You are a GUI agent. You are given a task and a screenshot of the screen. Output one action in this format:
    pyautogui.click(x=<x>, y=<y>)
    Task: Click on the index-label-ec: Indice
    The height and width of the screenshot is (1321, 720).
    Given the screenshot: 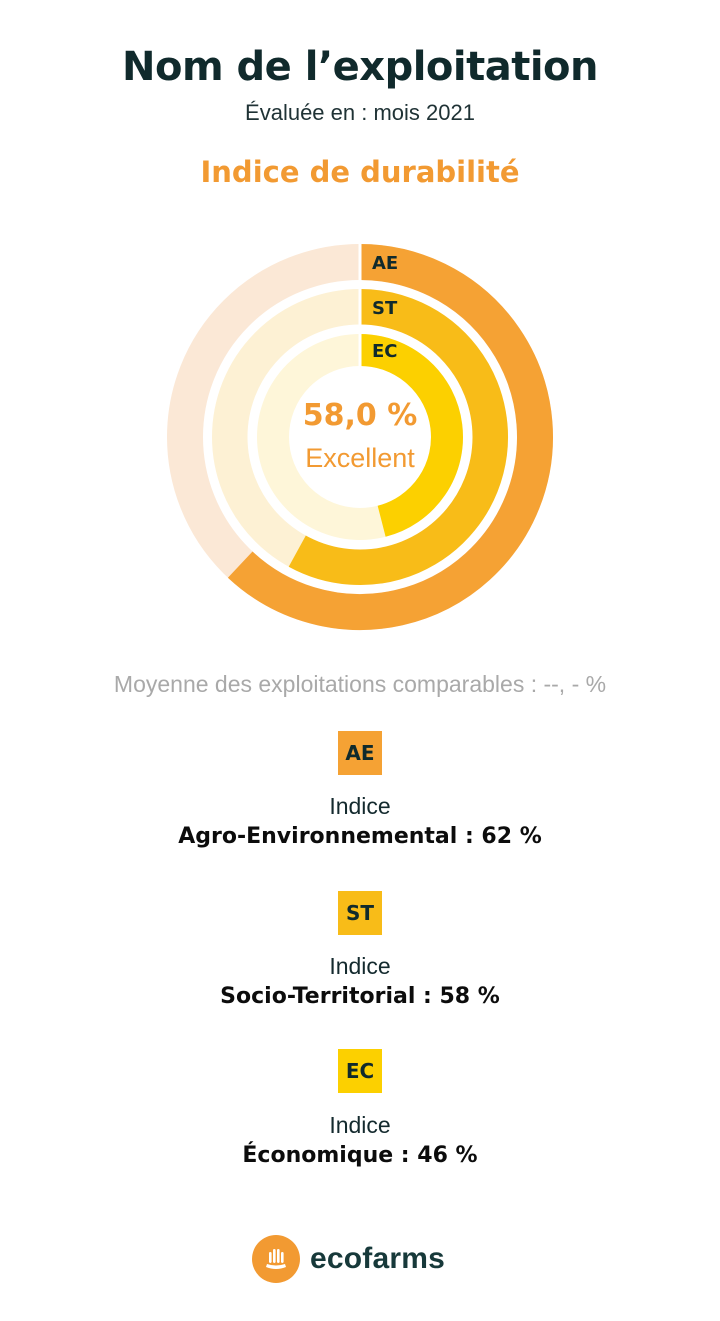 What is the action you would take?
    pyautogui.click(x=360, y=1125)
    